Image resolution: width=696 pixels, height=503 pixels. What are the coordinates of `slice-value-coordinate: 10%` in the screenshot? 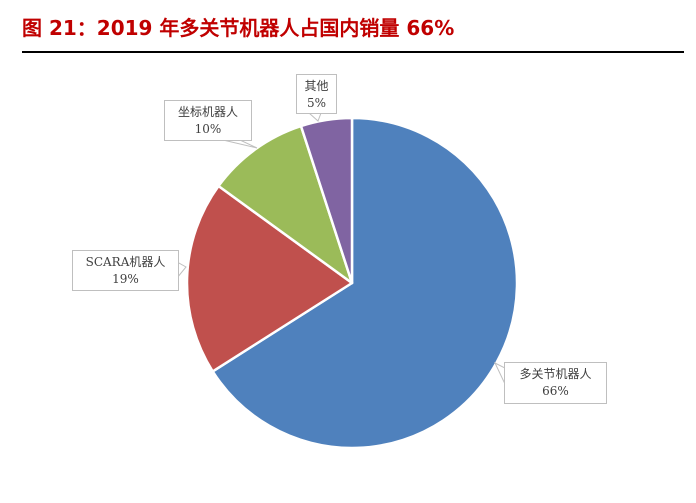 It's located at (208, 129).